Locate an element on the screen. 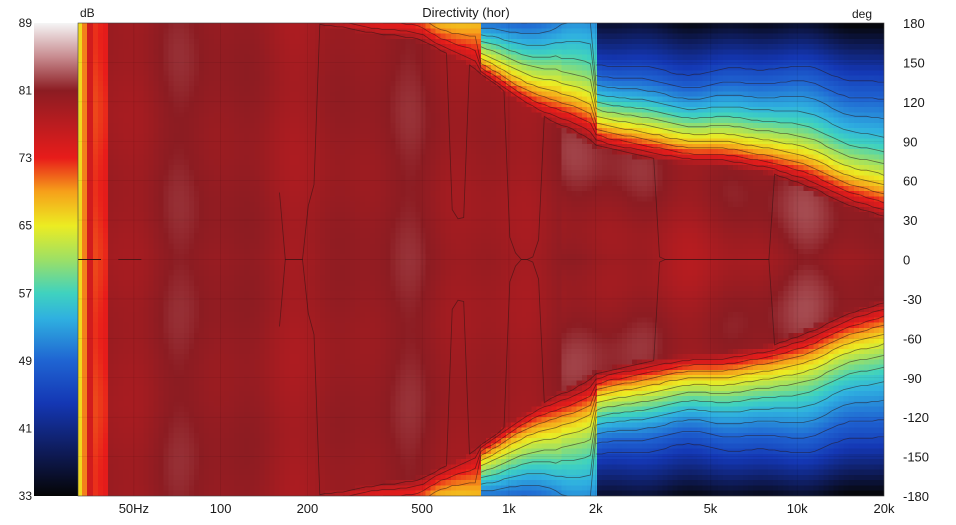  y-tick-60: 60 is located at coordinates (910, 181).